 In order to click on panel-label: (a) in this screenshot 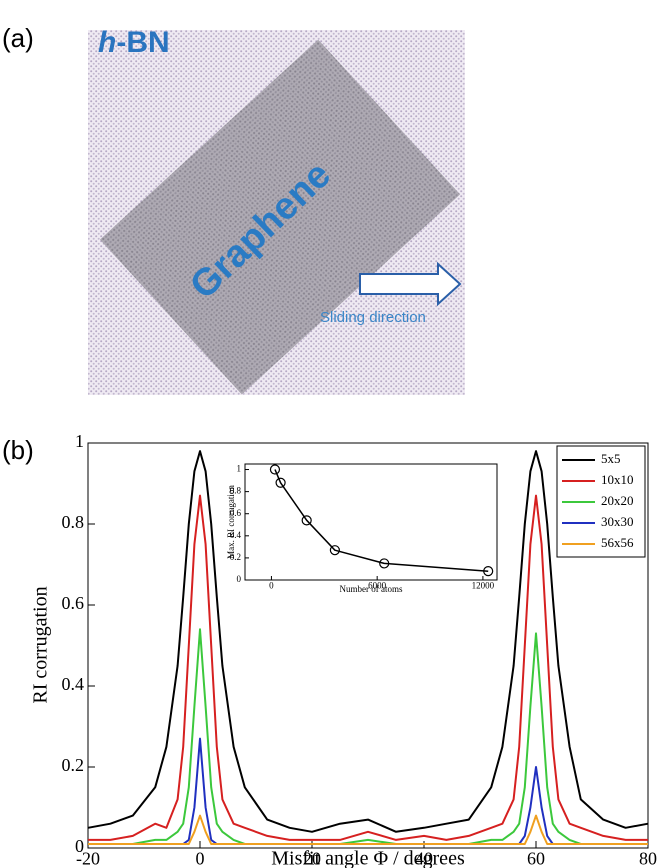, I will do `click(18, 38)`.